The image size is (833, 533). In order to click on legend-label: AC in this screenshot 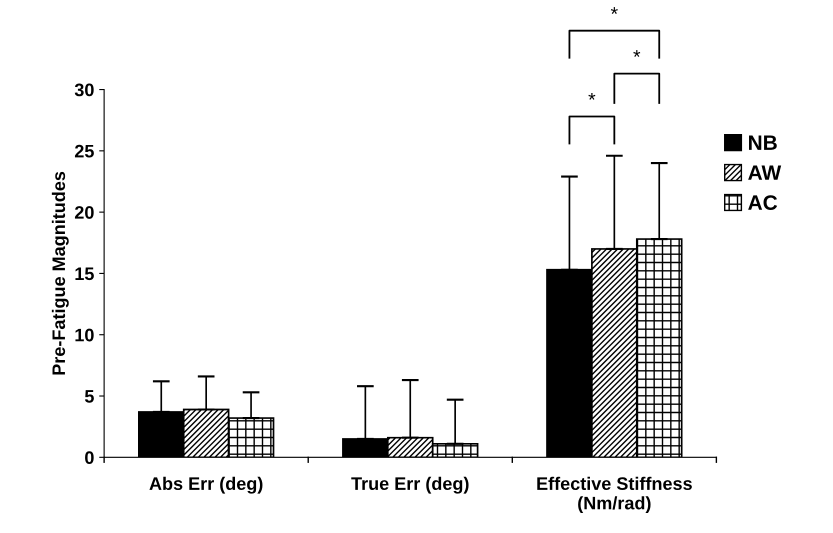, I will do `click(763, 202)`.